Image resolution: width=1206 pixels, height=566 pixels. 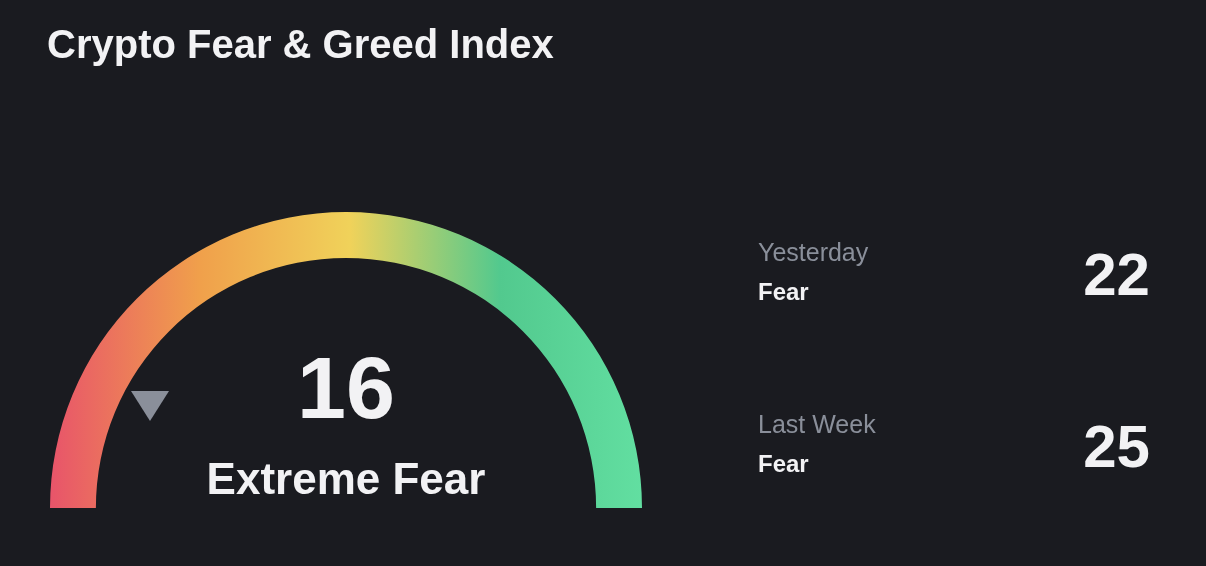 I want to click on category-label: Yesterday, so click(x=813, y=252).